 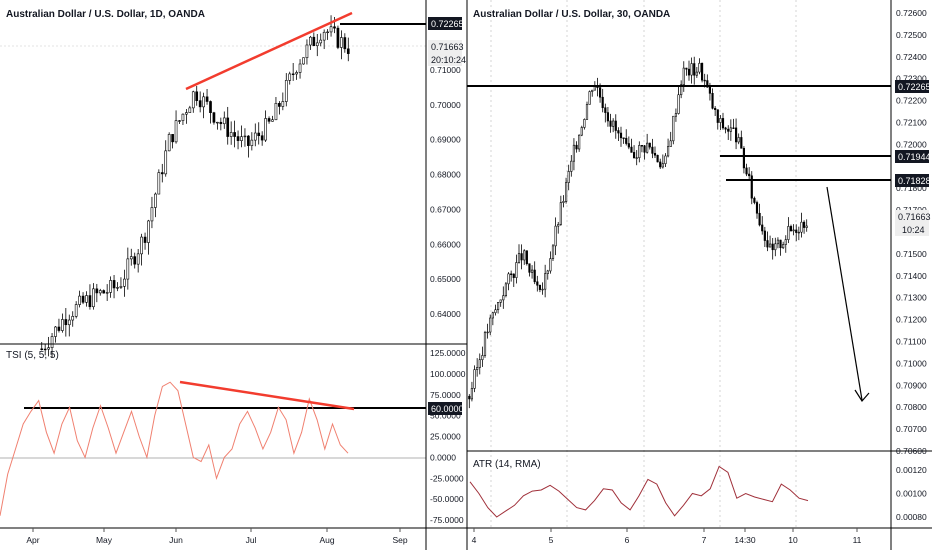 What do you see at coordinates (911, 123) in the screenshot?
I see `right-price-tick: 0.72100` at bounding box center [911, 123].